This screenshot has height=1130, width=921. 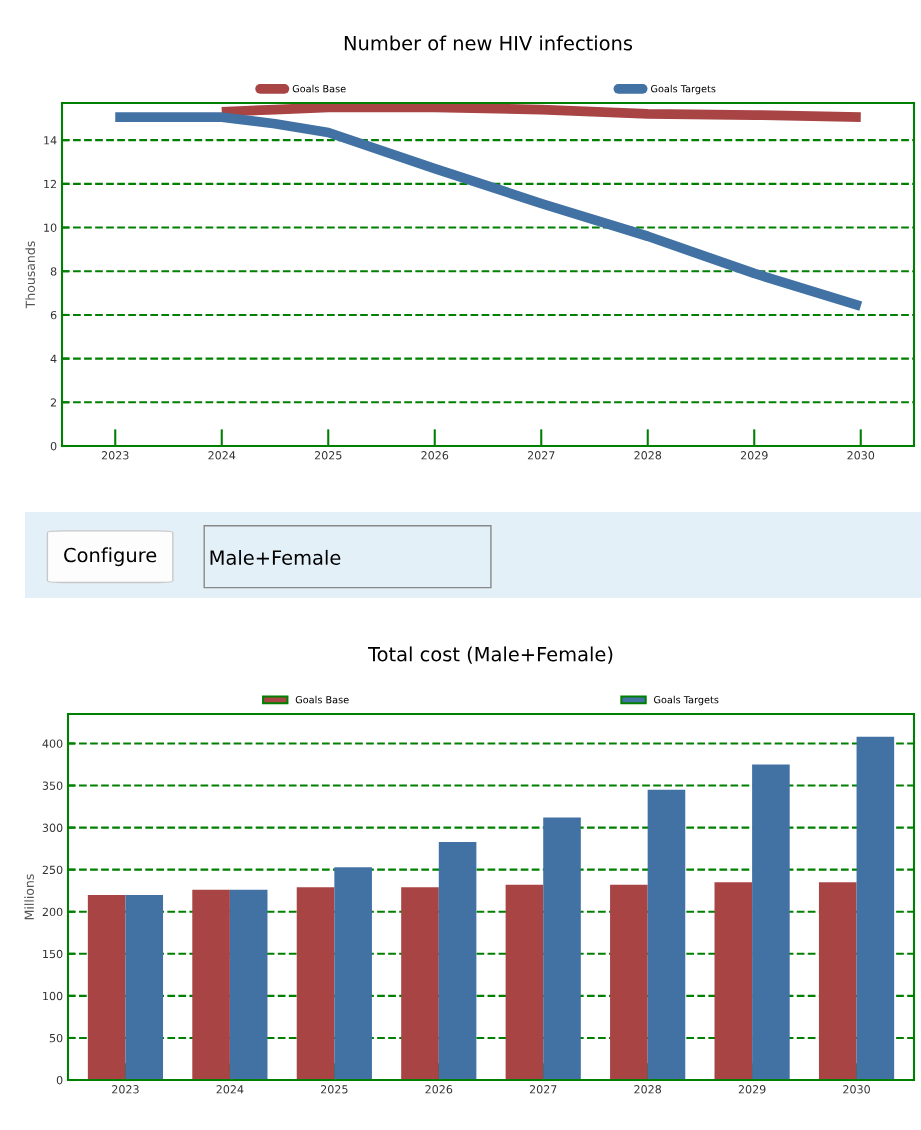 I want to click on text: Male+Female, so click(x=275, y=557).